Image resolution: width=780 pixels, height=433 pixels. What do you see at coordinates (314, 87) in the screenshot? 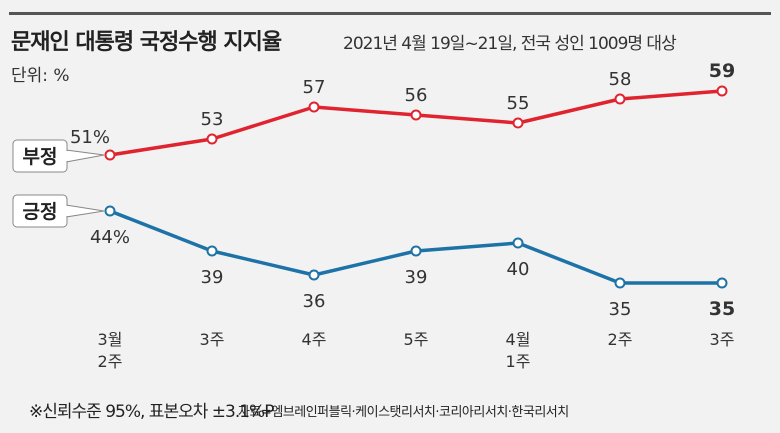
I see `data-label: 57` at bounding box center [314, 87].